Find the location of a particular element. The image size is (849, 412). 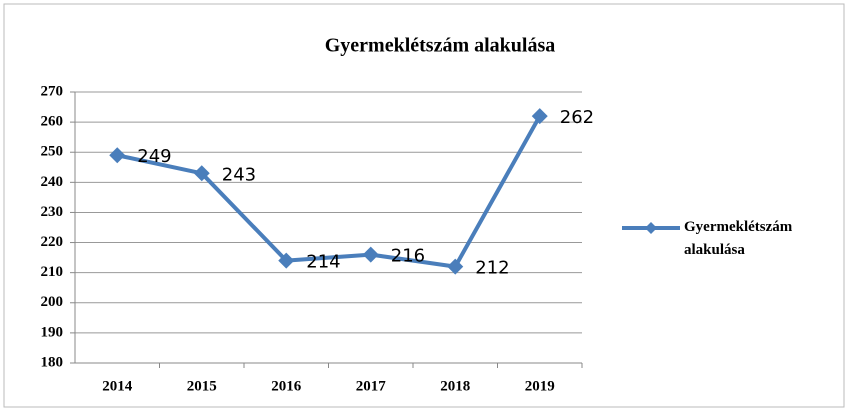

y-tick-label: 180 is located at coordinates (52, 362).